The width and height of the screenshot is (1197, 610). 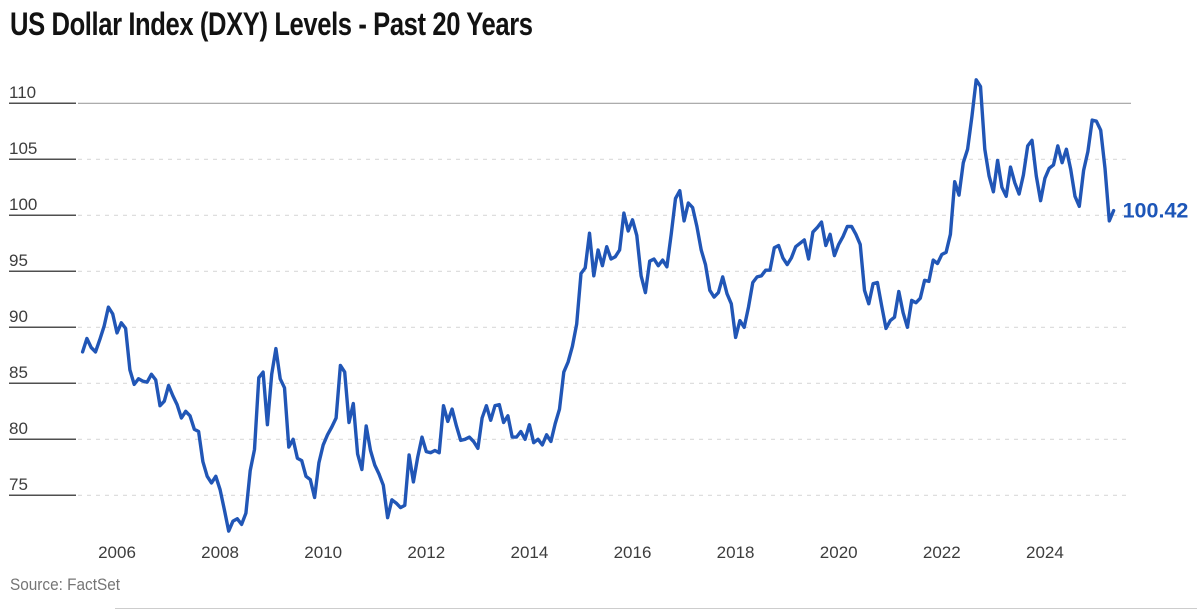 I want to click on y-tick-label: 110, so click(x=22, y=92).